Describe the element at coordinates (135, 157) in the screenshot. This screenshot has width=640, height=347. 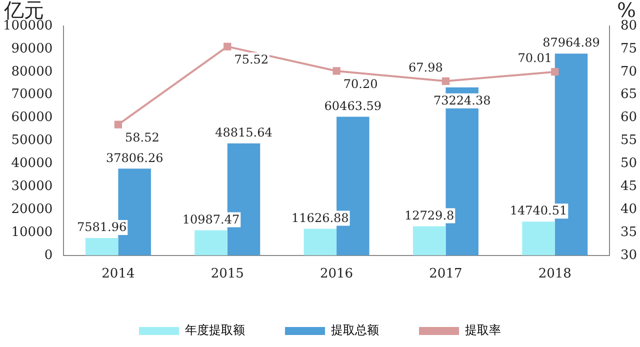
I see `data-label: 37806.26` at that location.